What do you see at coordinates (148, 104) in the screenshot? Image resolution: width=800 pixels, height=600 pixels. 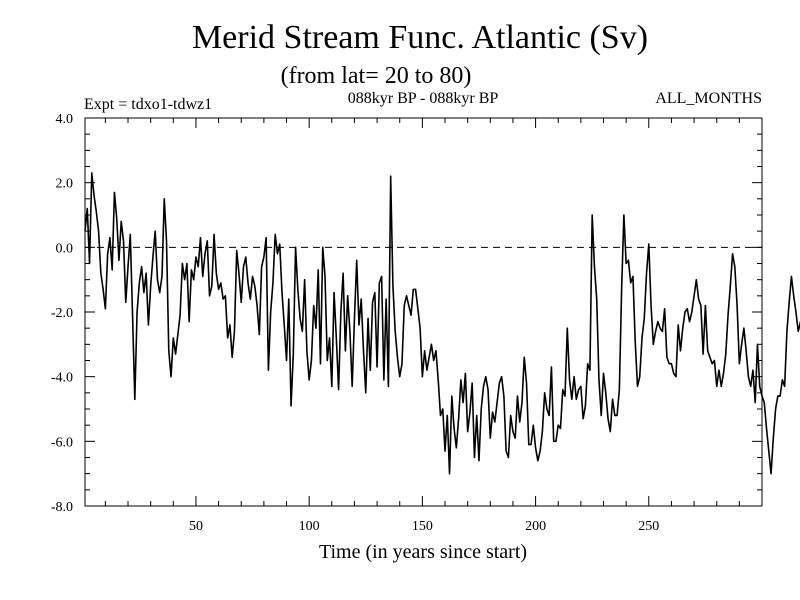 I see `experiment-label: Expt = tdxo1-tdwz1` at bounding box center [148, 104].